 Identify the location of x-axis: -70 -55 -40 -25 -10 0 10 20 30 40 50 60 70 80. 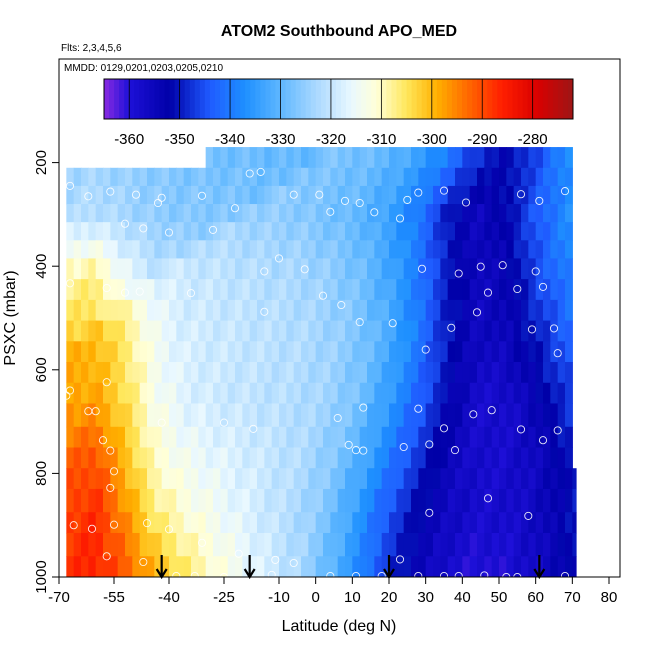
(332, 591).